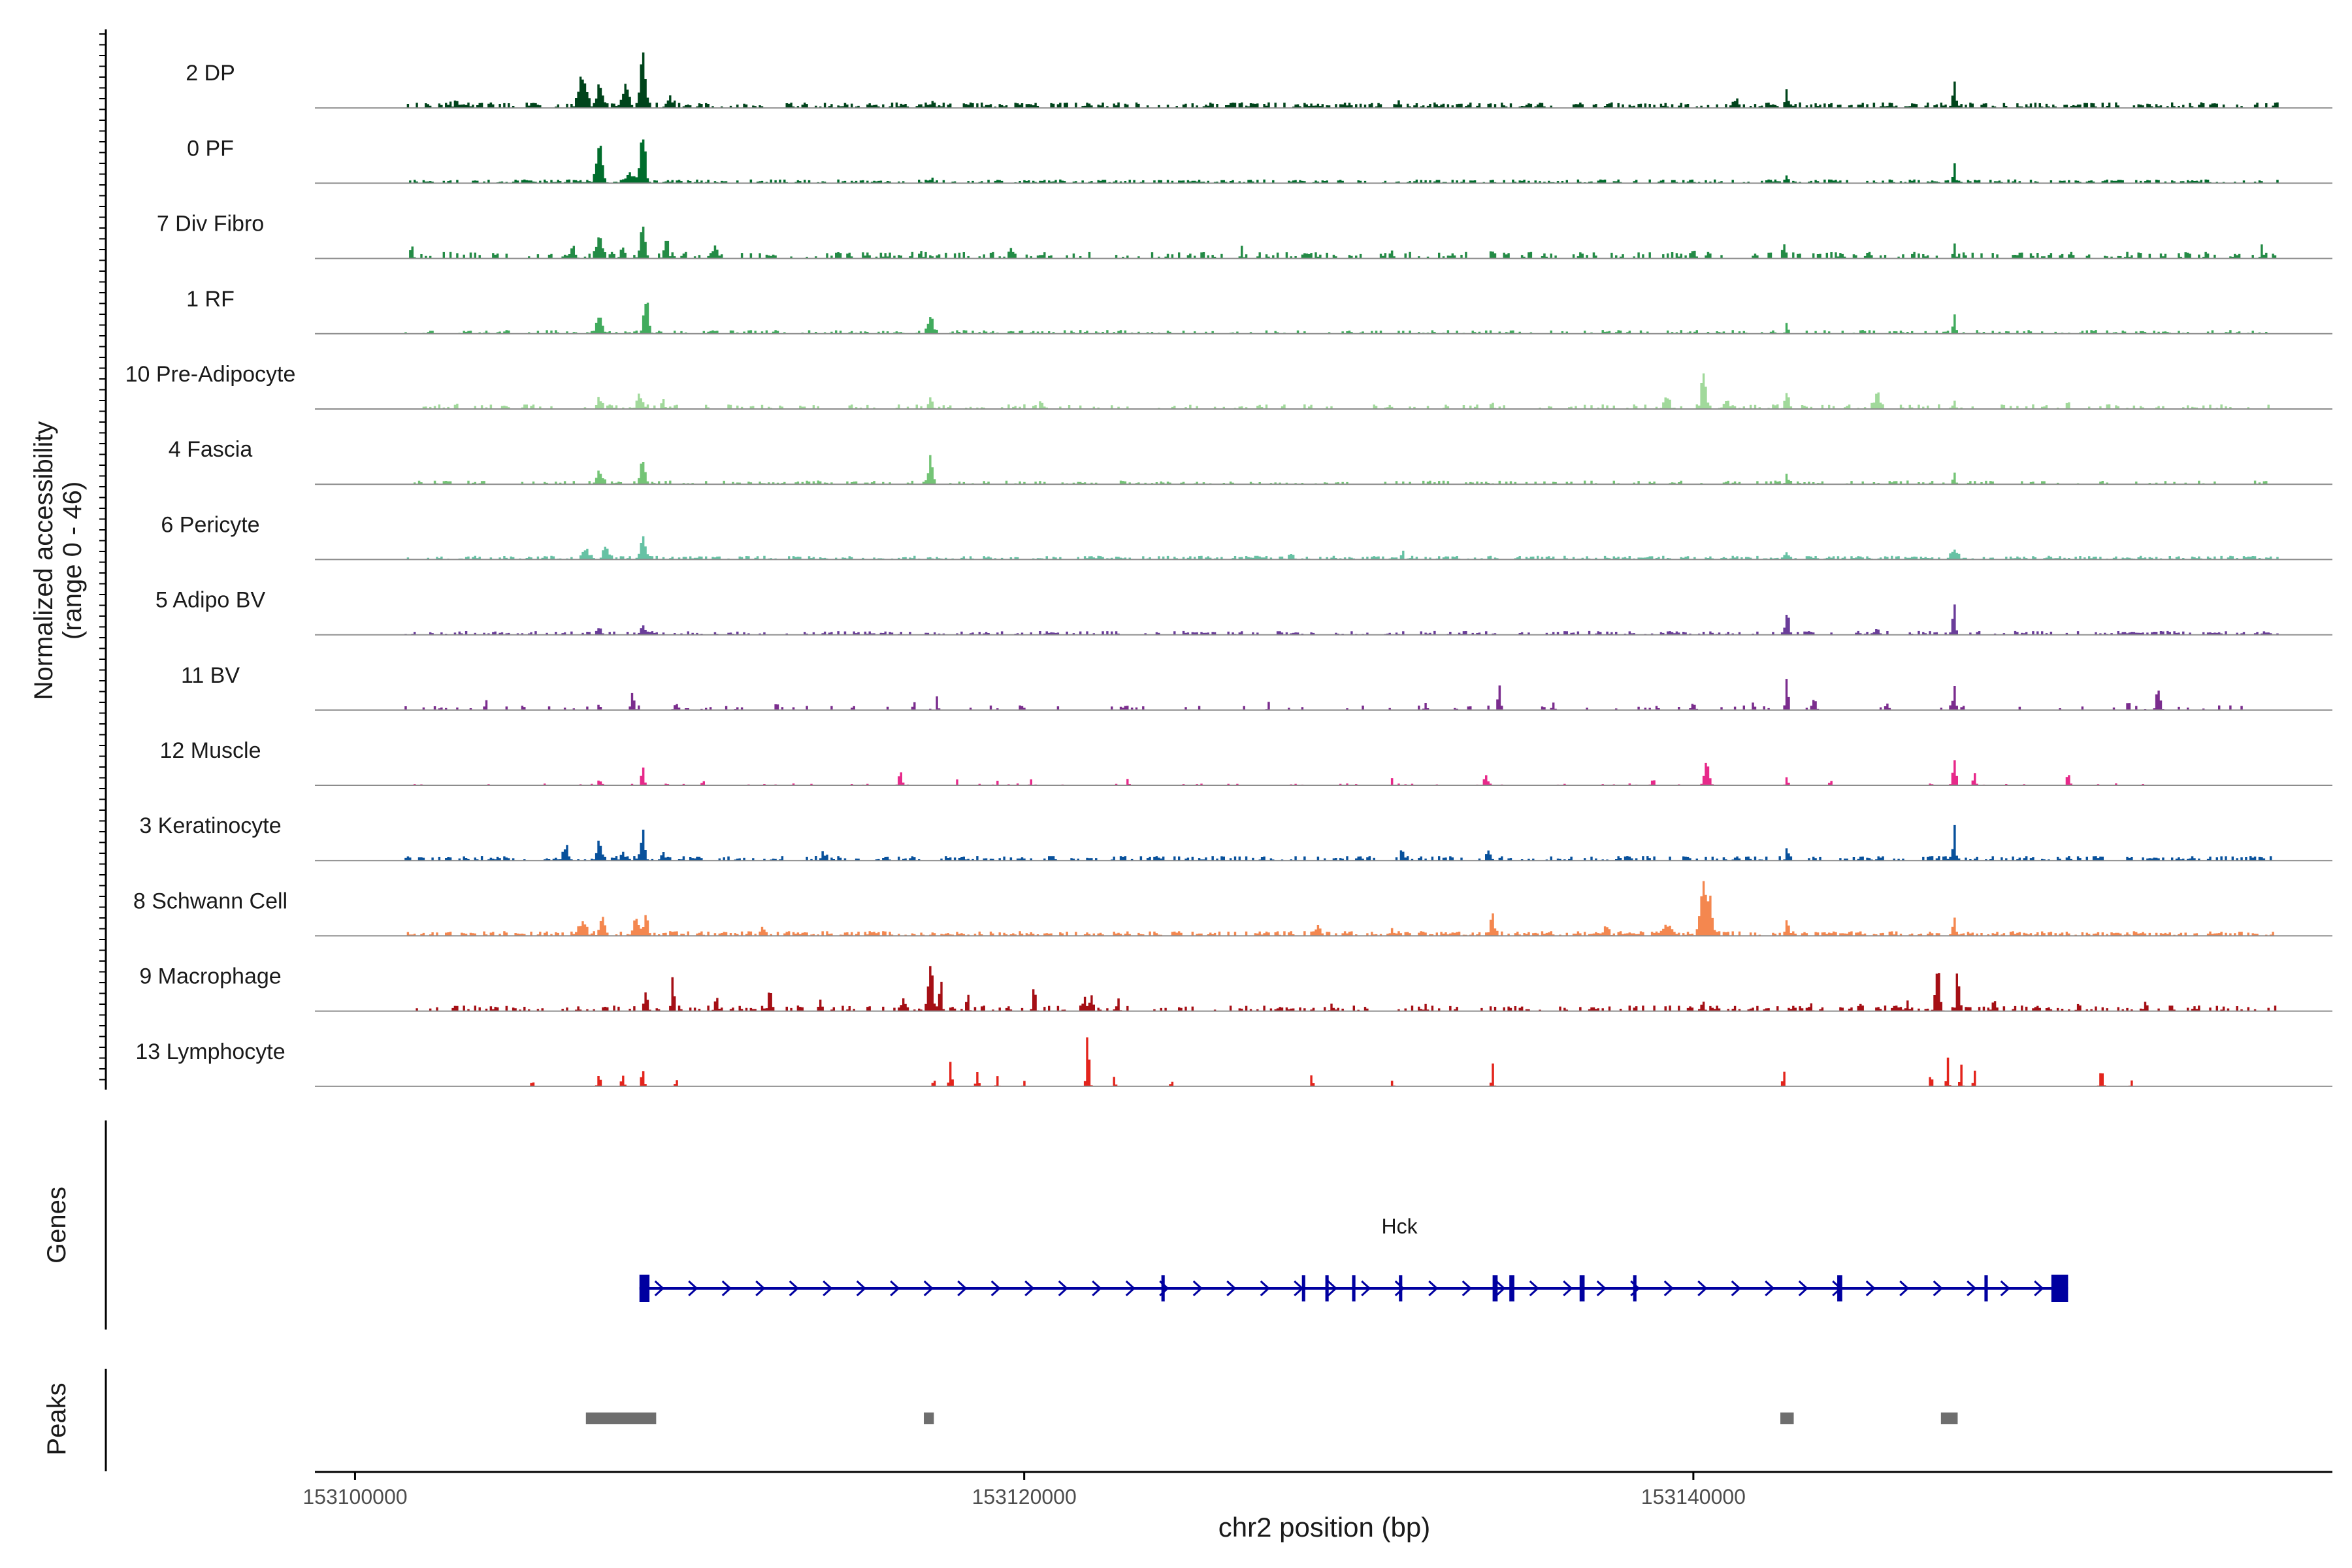  What do you see at coordinates (72, 561) in the screenshot?
I see `y-axis-range-label: (range 0 - 46)` at bounding box center [72, 561].